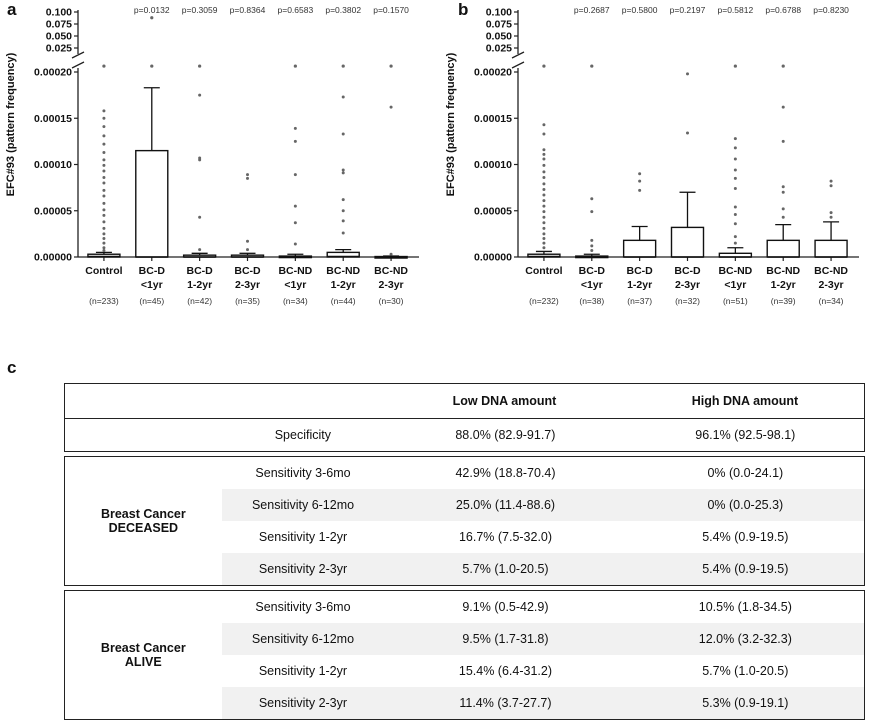 This screenshot has height=720, width=870. I want to click on metric-low: 16.7% (7.5-32.0), so click(505, 537).